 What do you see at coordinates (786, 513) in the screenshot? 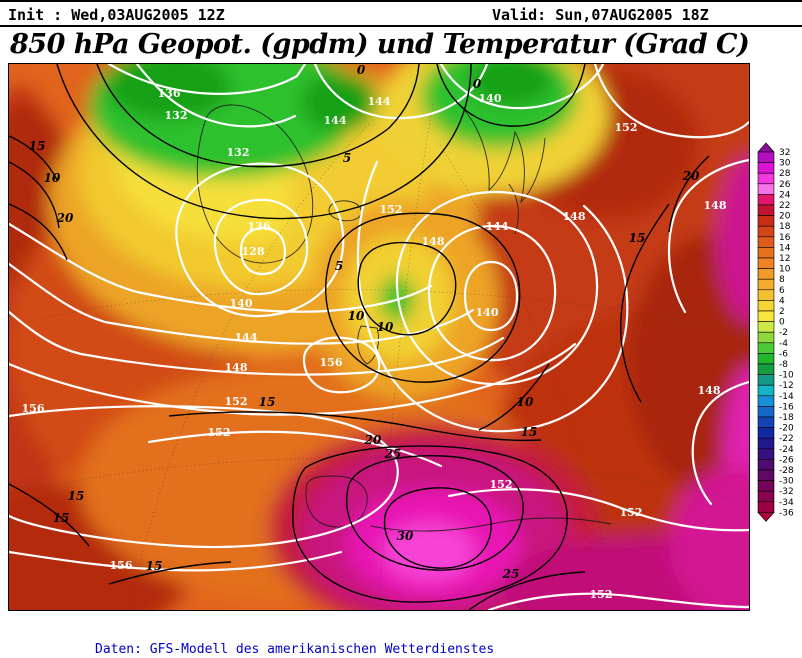
I see `colorbar-tick-label: -36` at bounding box center [786, 513].